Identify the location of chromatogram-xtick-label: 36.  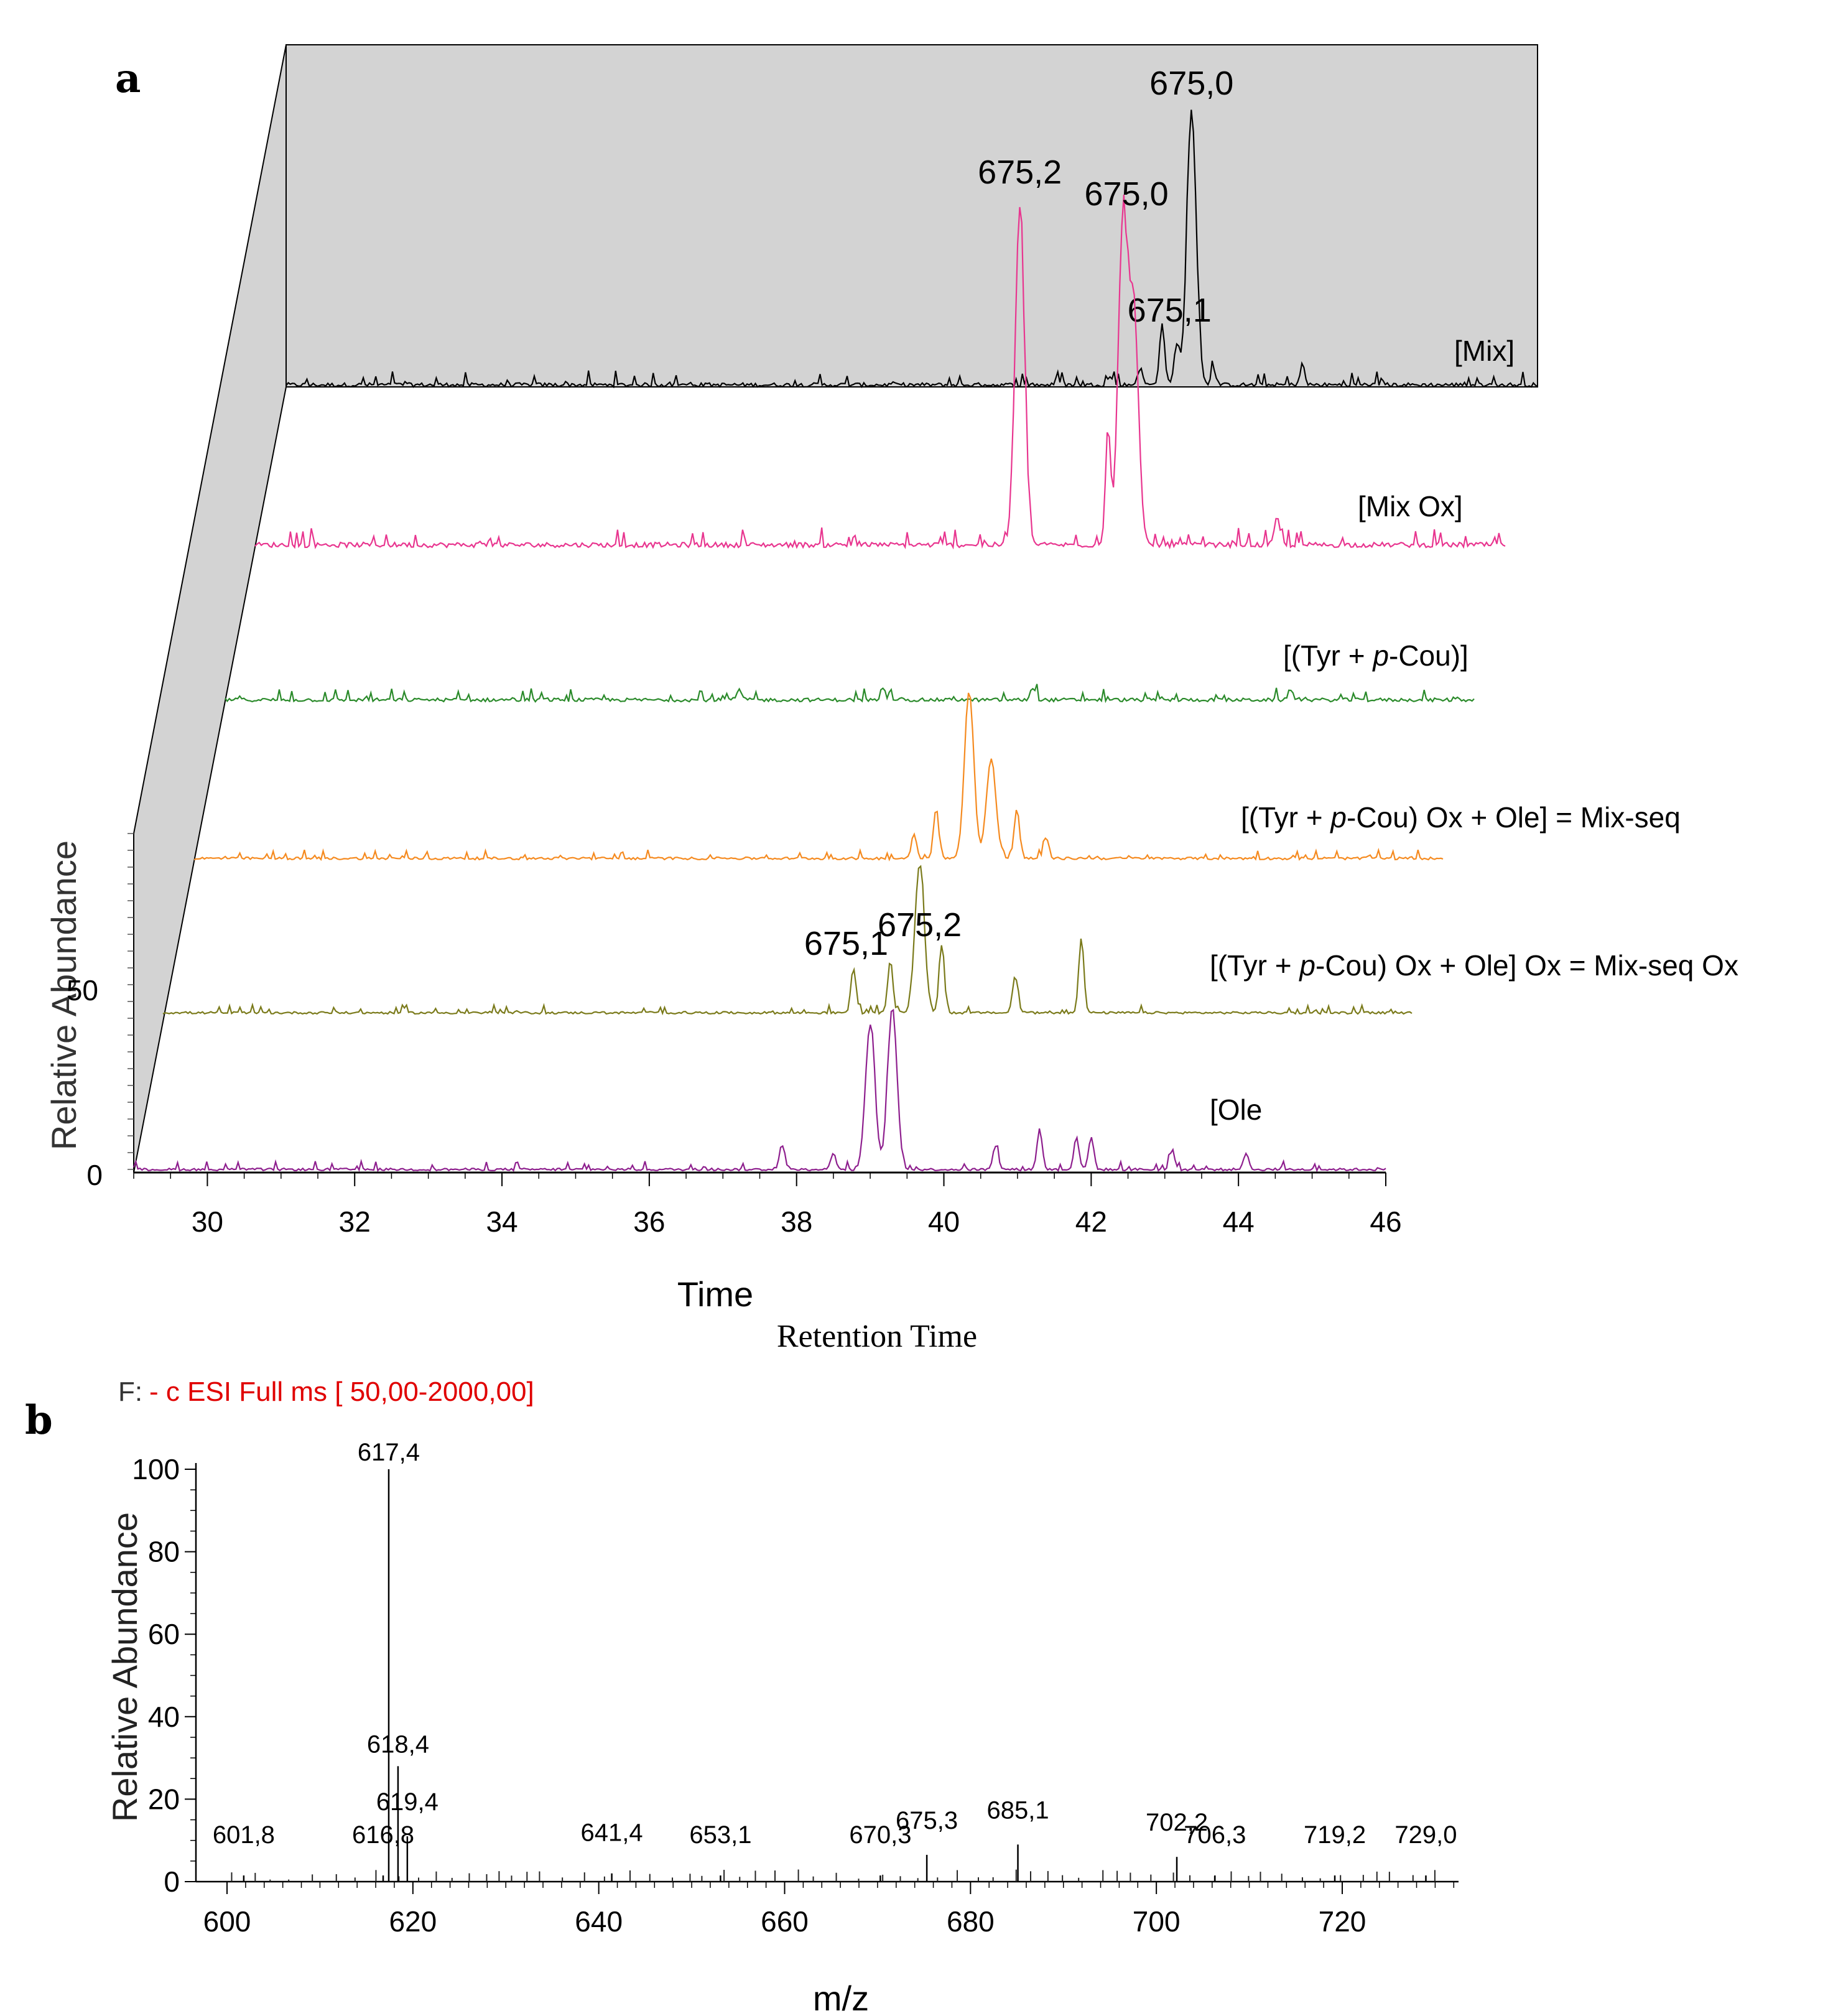
(649, 1221).